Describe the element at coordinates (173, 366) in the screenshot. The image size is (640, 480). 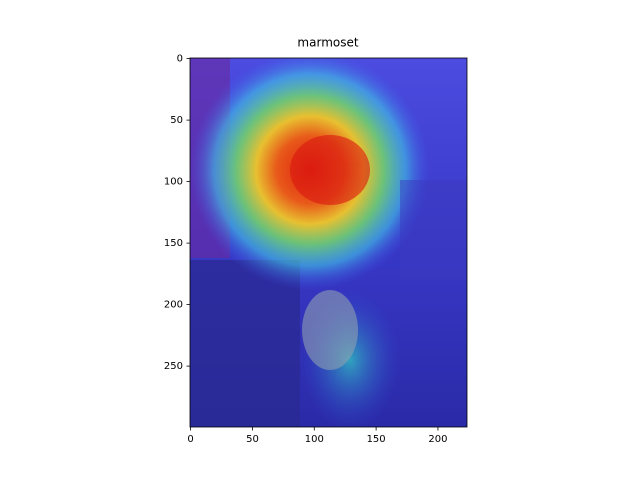
I see `y-tick-label: 250` at that location.